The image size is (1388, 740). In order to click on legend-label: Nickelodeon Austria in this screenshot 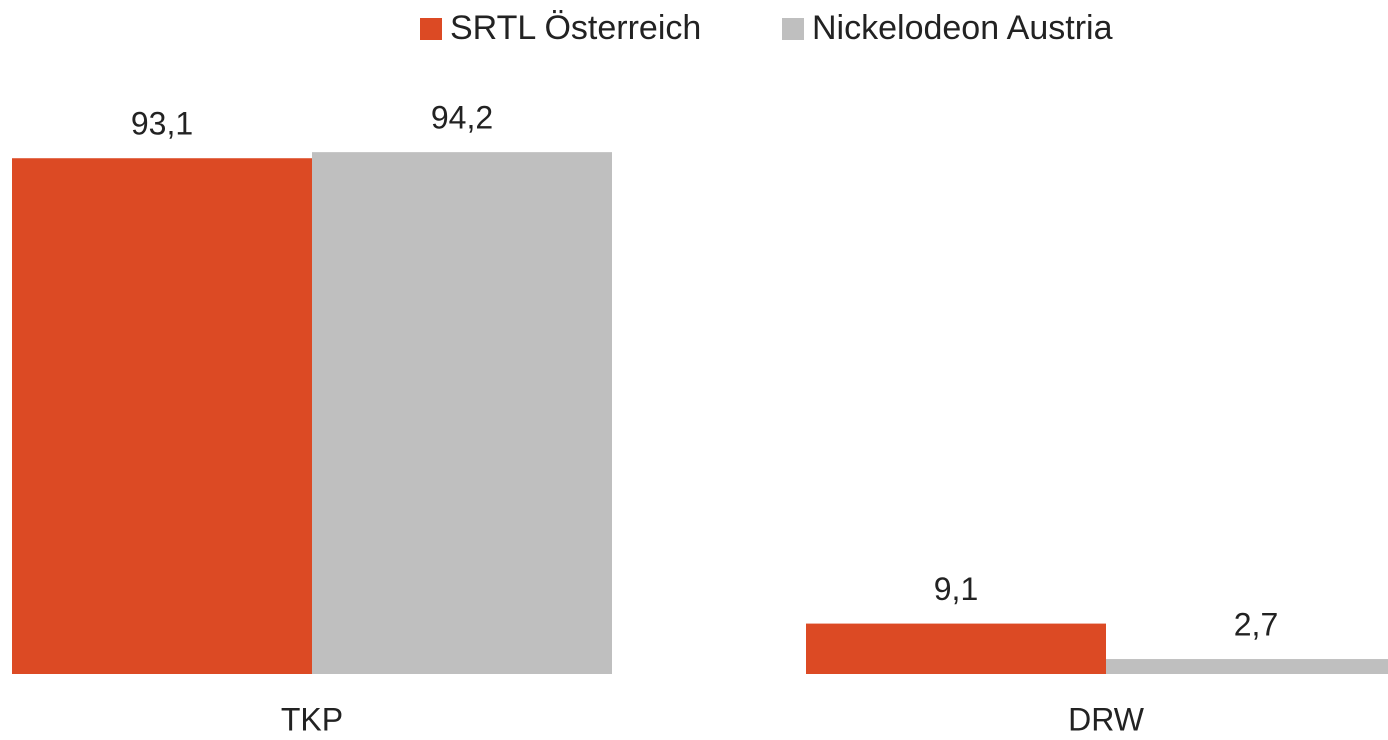, I will do `click(962, 28)`.